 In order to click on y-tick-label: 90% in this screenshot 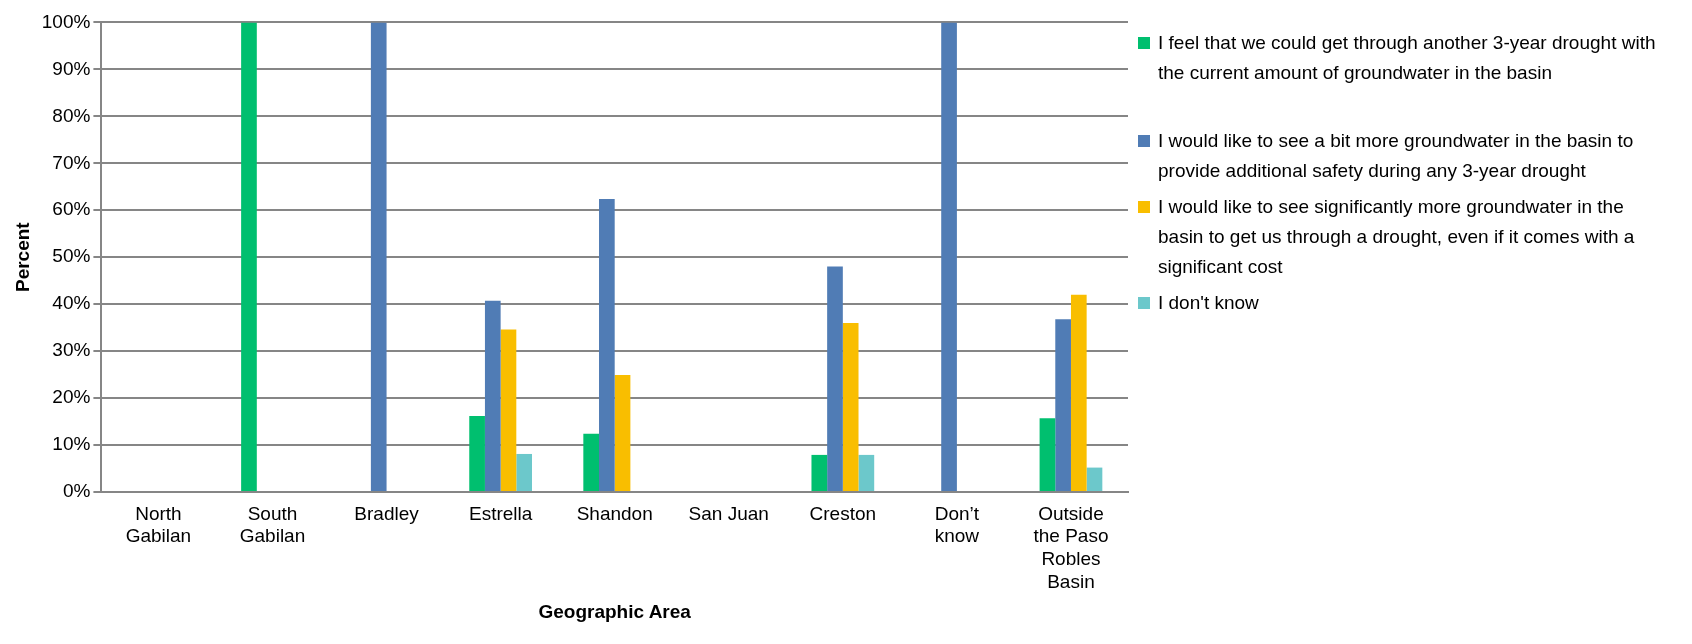, I will do `click(71, 68)`.